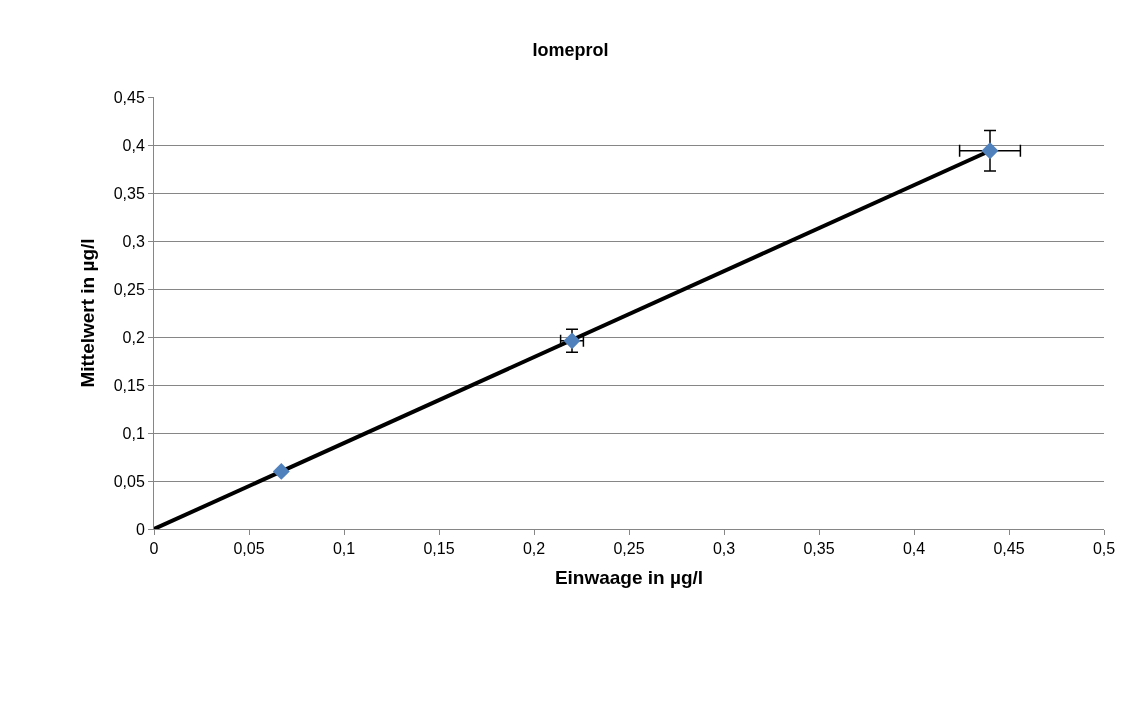 The image size is (1141, 706). Describe the element at coordinates (819, 549) in the screenshot. I see `x-tick-label: 0,35` at that location.